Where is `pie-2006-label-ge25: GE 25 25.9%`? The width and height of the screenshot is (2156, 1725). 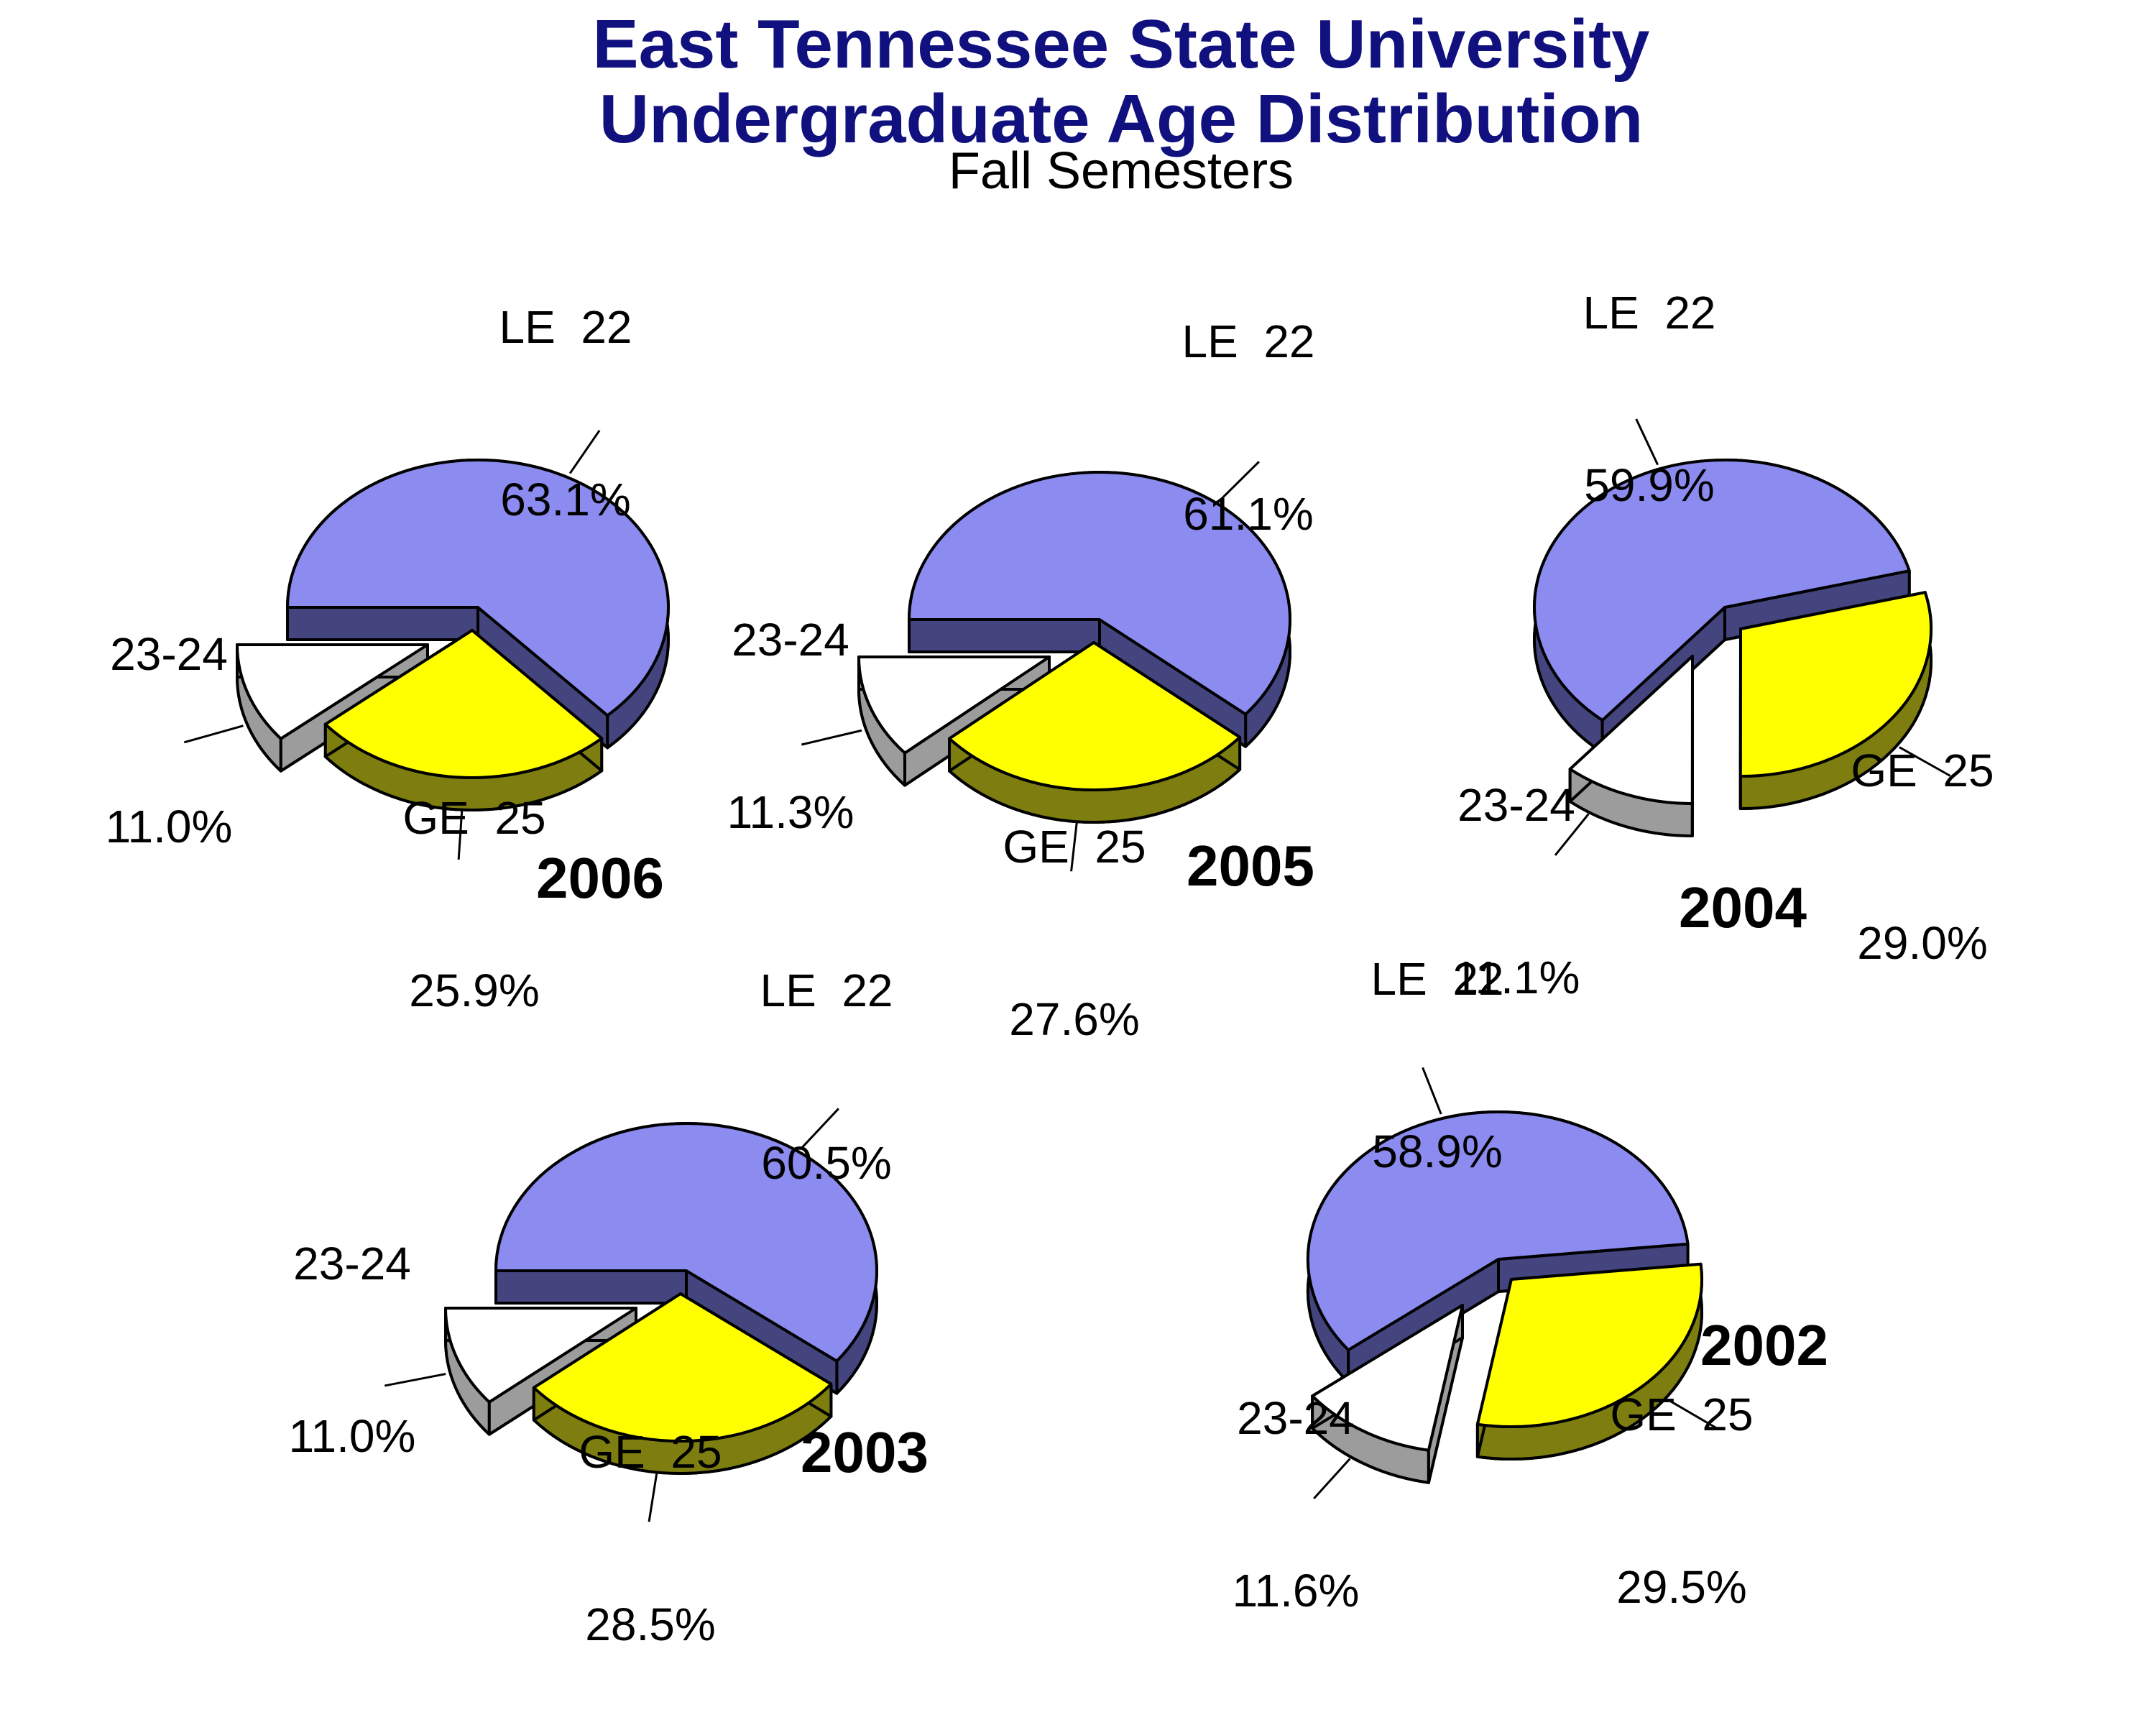 pie-2006-label-ge25: GE 25 25.9% is located at coordinates (474, 904).